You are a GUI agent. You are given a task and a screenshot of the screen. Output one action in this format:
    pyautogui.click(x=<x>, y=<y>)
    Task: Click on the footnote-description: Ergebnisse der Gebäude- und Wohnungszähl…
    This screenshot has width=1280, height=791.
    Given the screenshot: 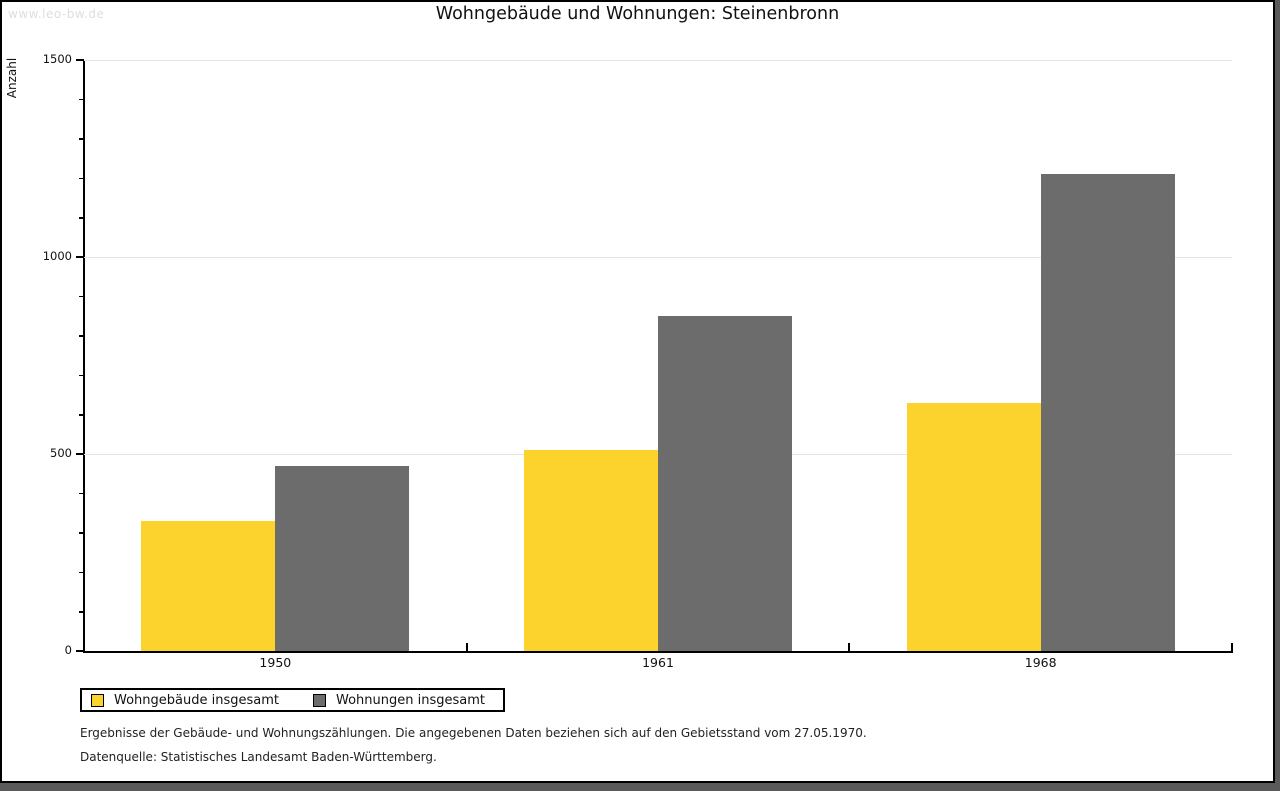 What is the action you would take?
    pyautogui.click(x=473, y=733)
    